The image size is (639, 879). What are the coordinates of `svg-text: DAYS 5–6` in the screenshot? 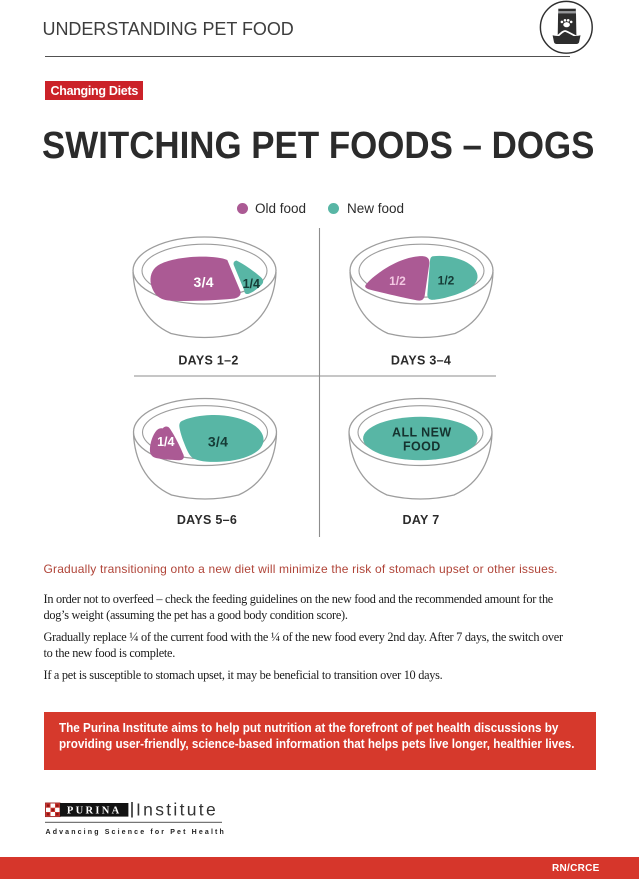 It's located at (207, 520).